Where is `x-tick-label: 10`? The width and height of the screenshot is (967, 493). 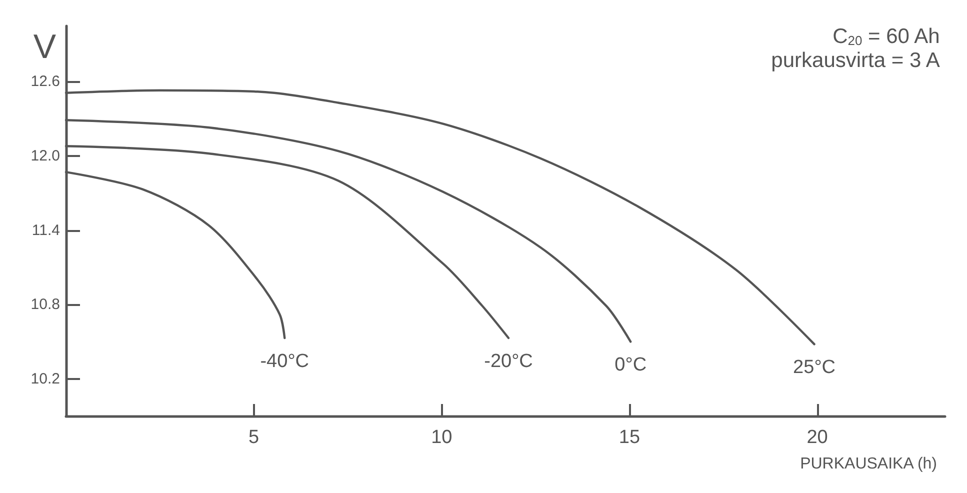
x-tick-label: 10 is located at coordinates (441, 437).